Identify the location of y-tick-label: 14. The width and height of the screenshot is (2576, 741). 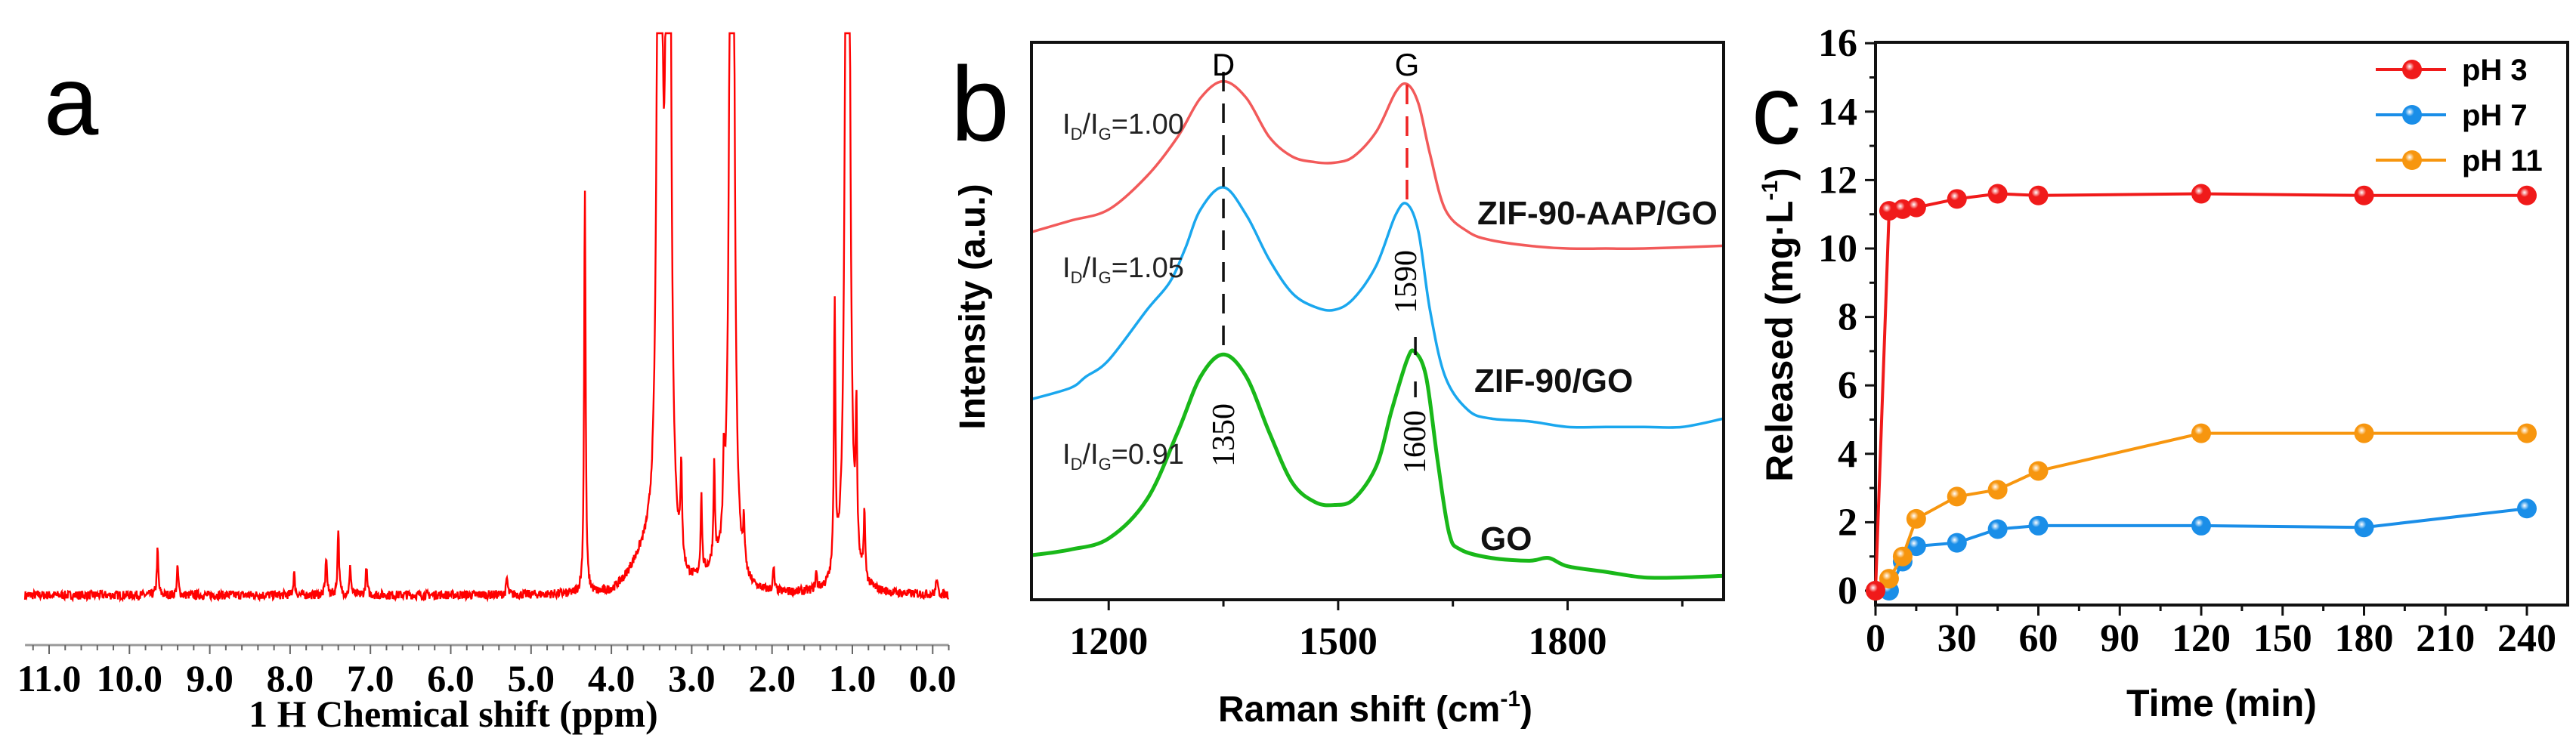
(1837, 112).